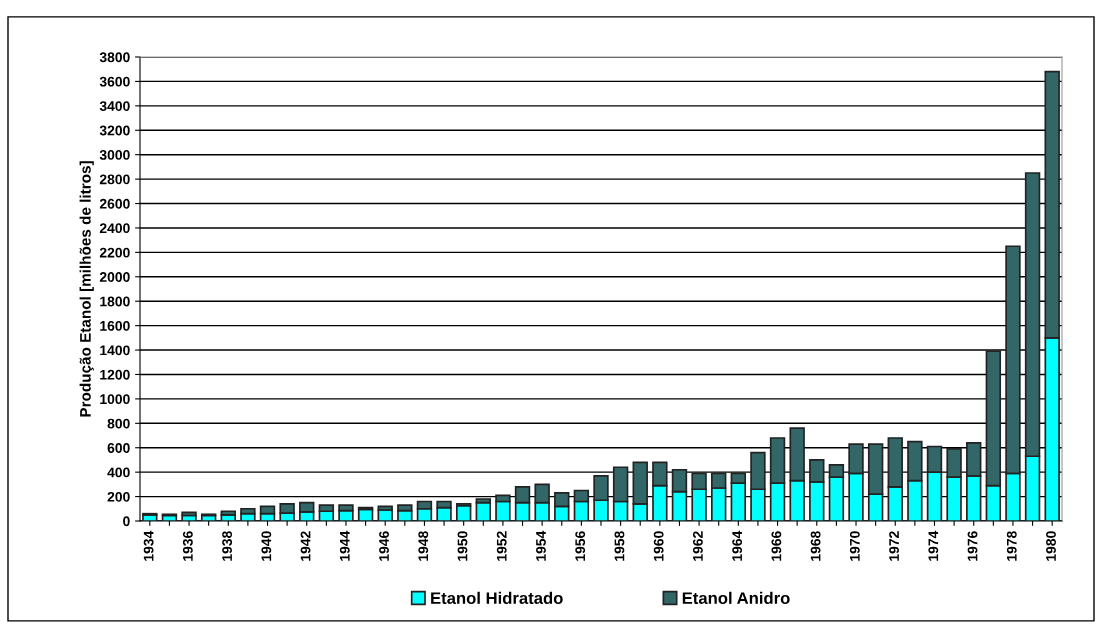 The width and height of the screenshot is (1102, 624). I want to click on x-tick-label: 1972, so click(894, 546).